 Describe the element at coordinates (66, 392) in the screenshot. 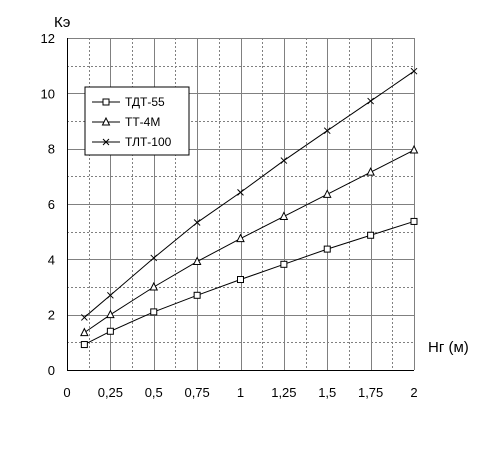

I see `x-tick-label: 0` at that location.